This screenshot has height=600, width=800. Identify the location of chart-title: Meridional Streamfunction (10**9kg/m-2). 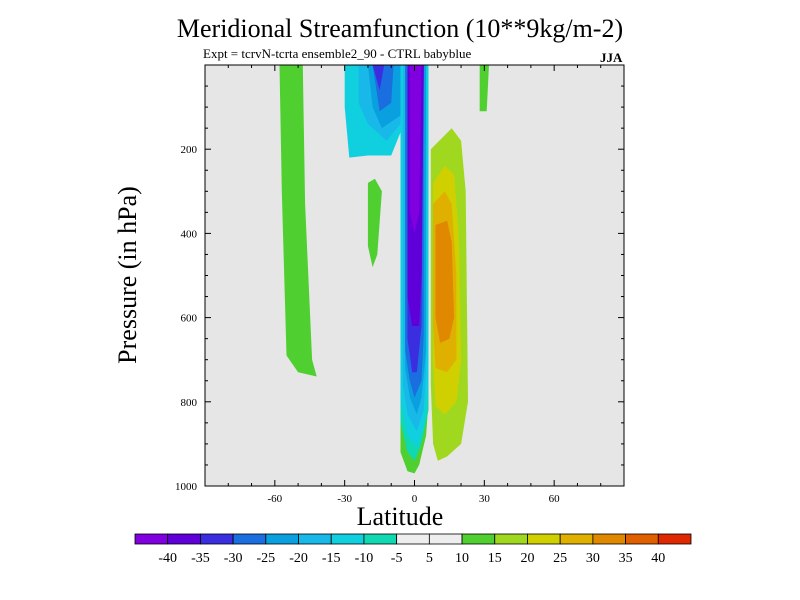
(400, 28).